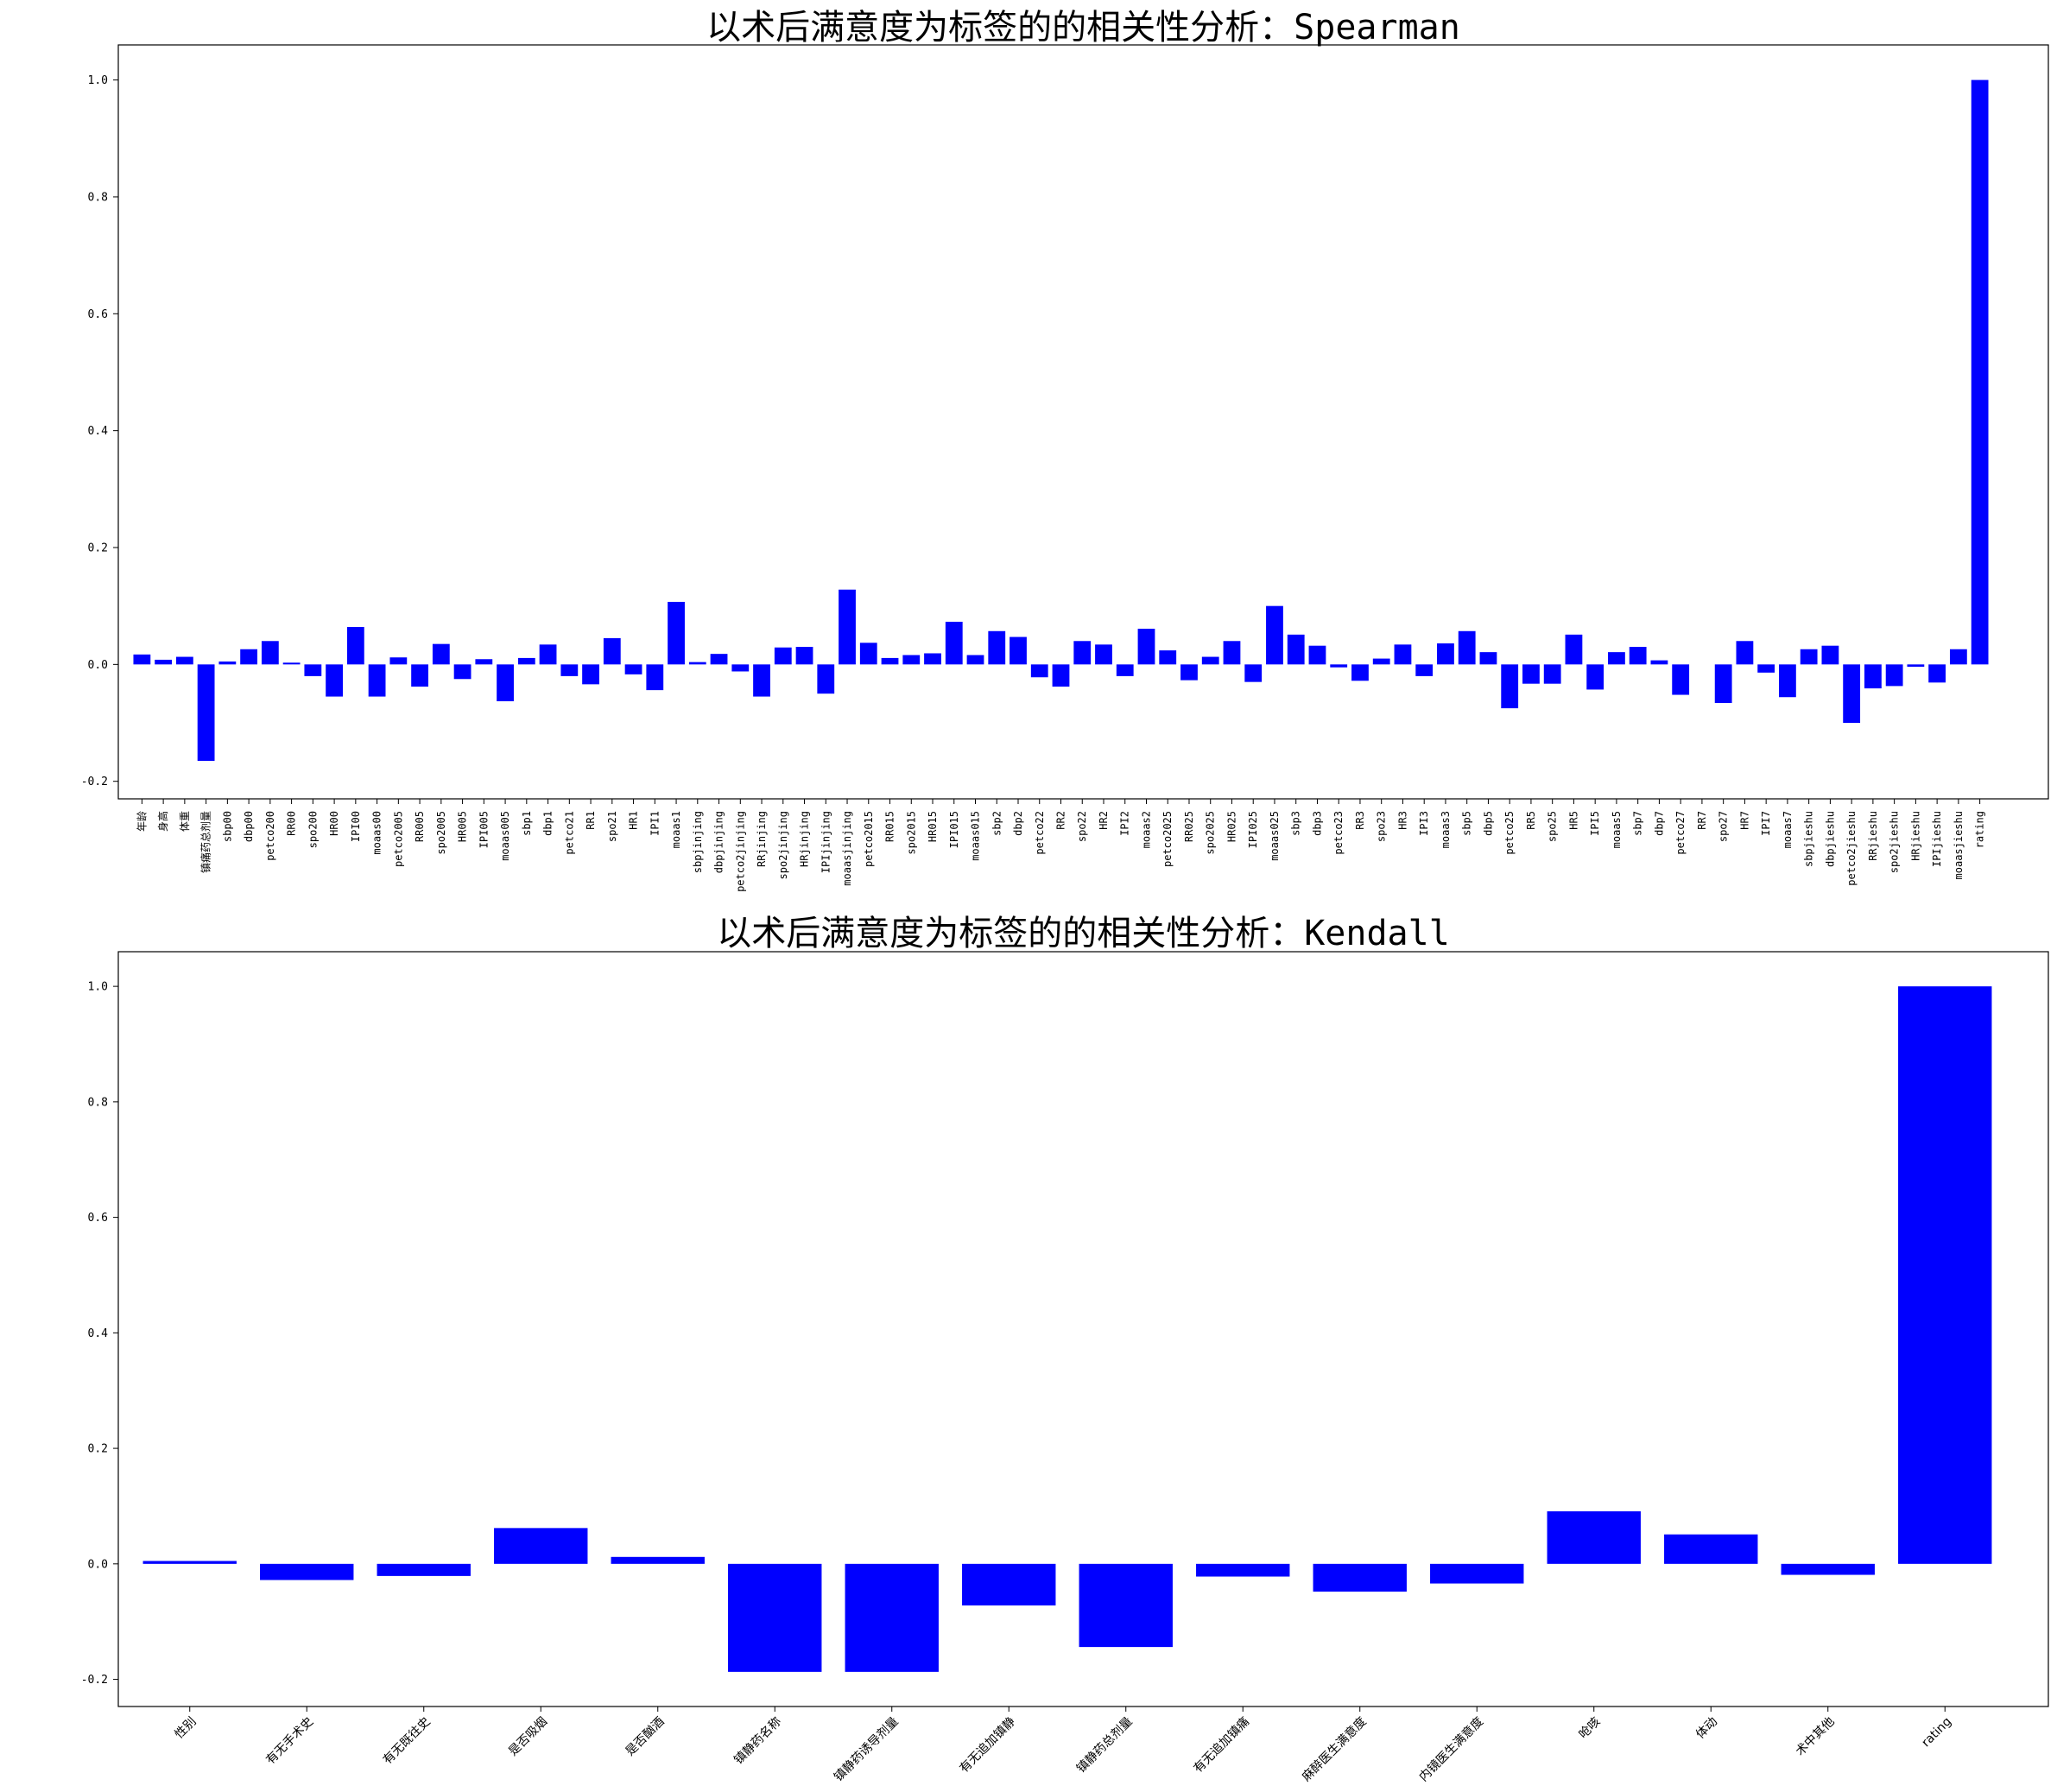 This screenshot has height=1792, width=2057. I want to click on spearman-x-tick-label: dbp3, so click(1317, 823).